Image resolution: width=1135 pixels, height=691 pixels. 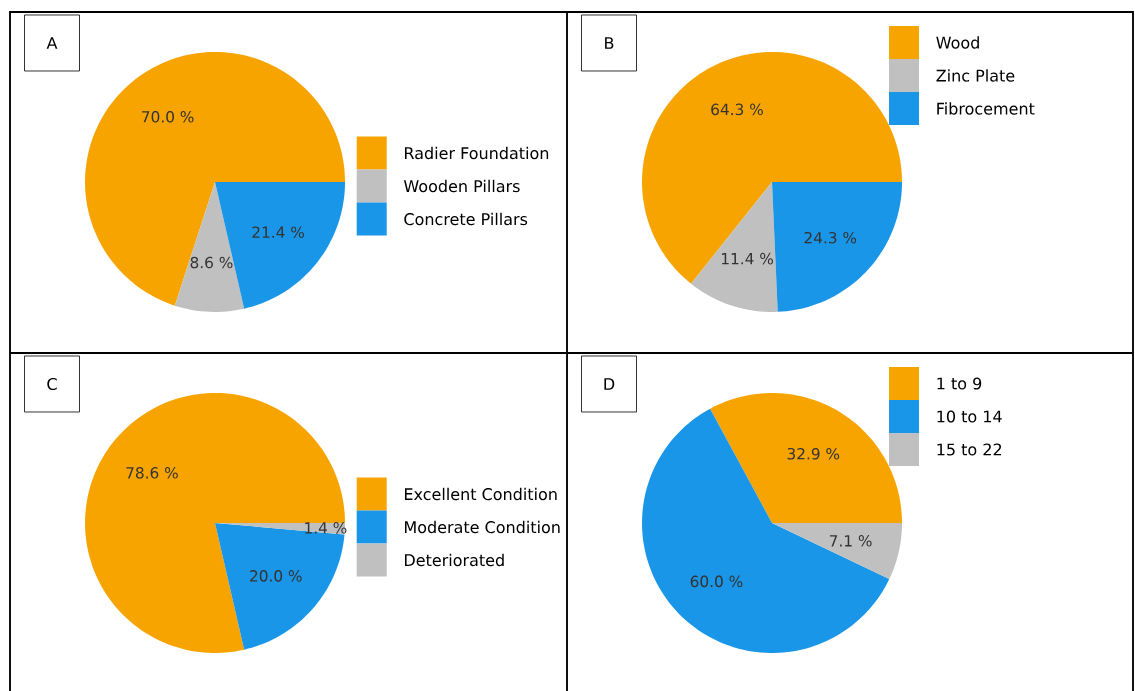 I want to click on text: B, so click(x=609, y=43).